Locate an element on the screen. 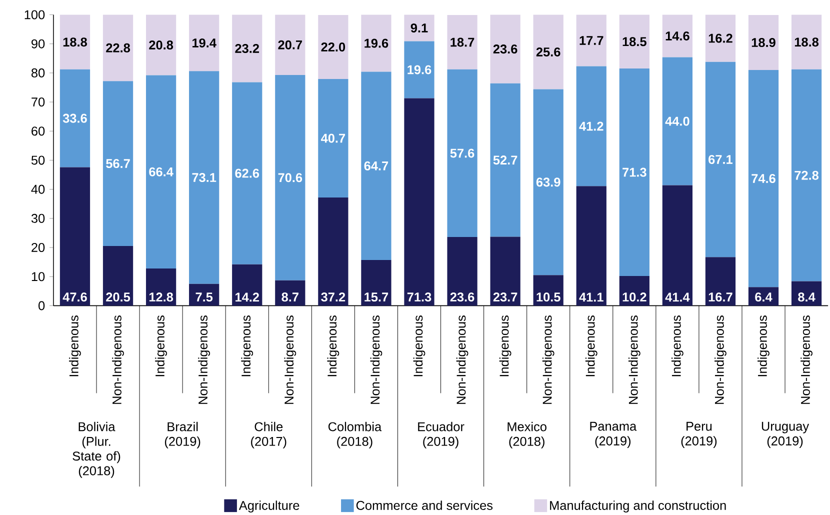  text: Colombia (2018) is located at coordinates (355, 435).